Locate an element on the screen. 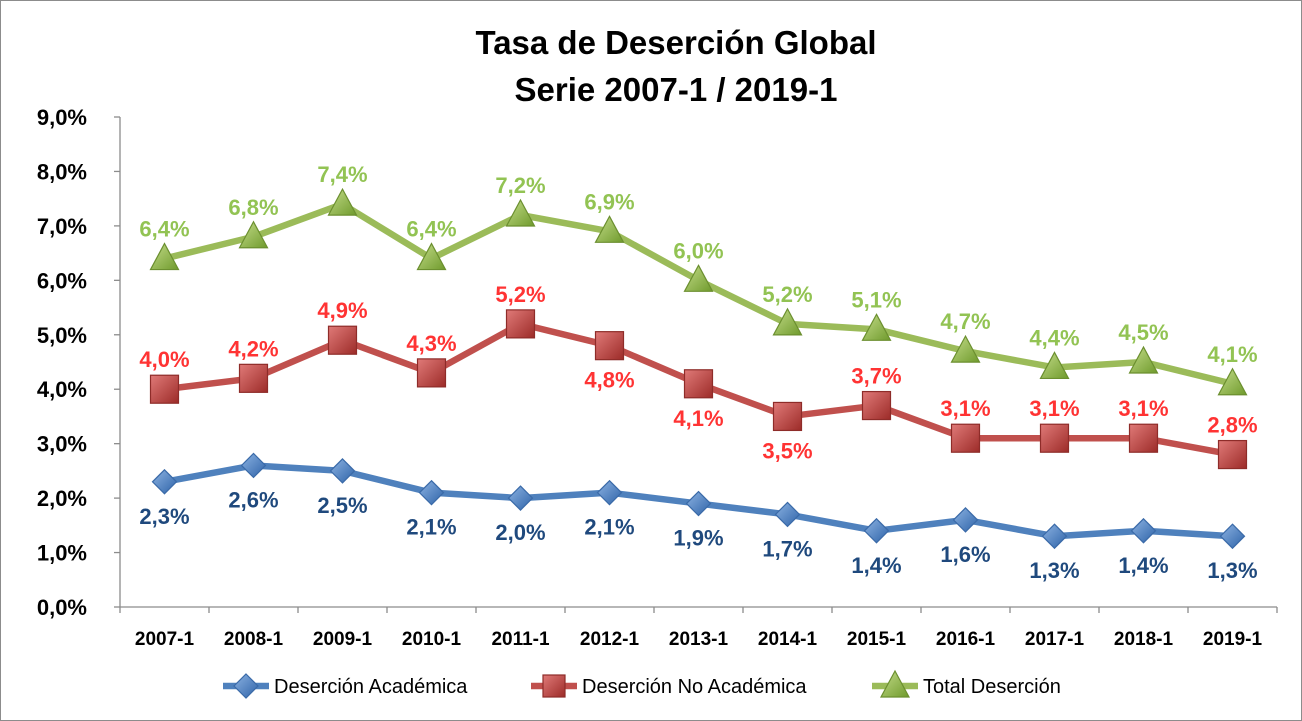 Image resolution: width=1302 pixels, height=721 pixels. legend-item-total-desercion: Total Deserción is located at coordinates (966, 683).